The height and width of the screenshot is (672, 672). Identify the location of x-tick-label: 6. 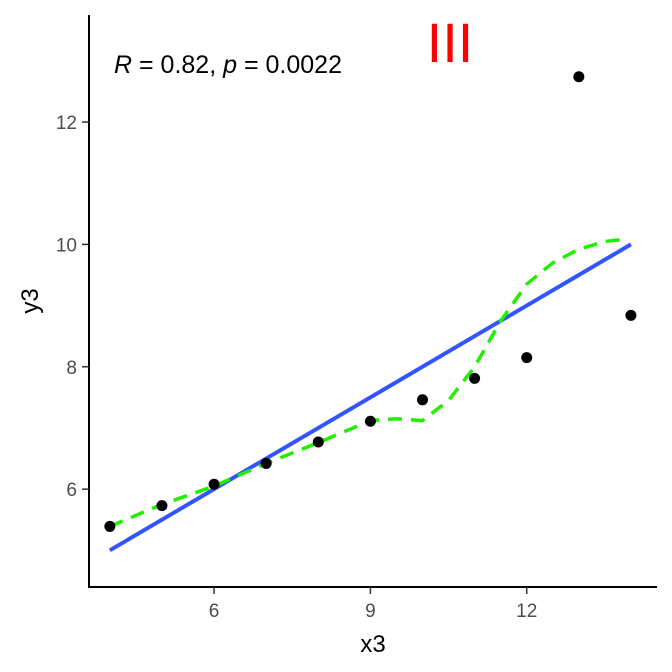
(214, 611).